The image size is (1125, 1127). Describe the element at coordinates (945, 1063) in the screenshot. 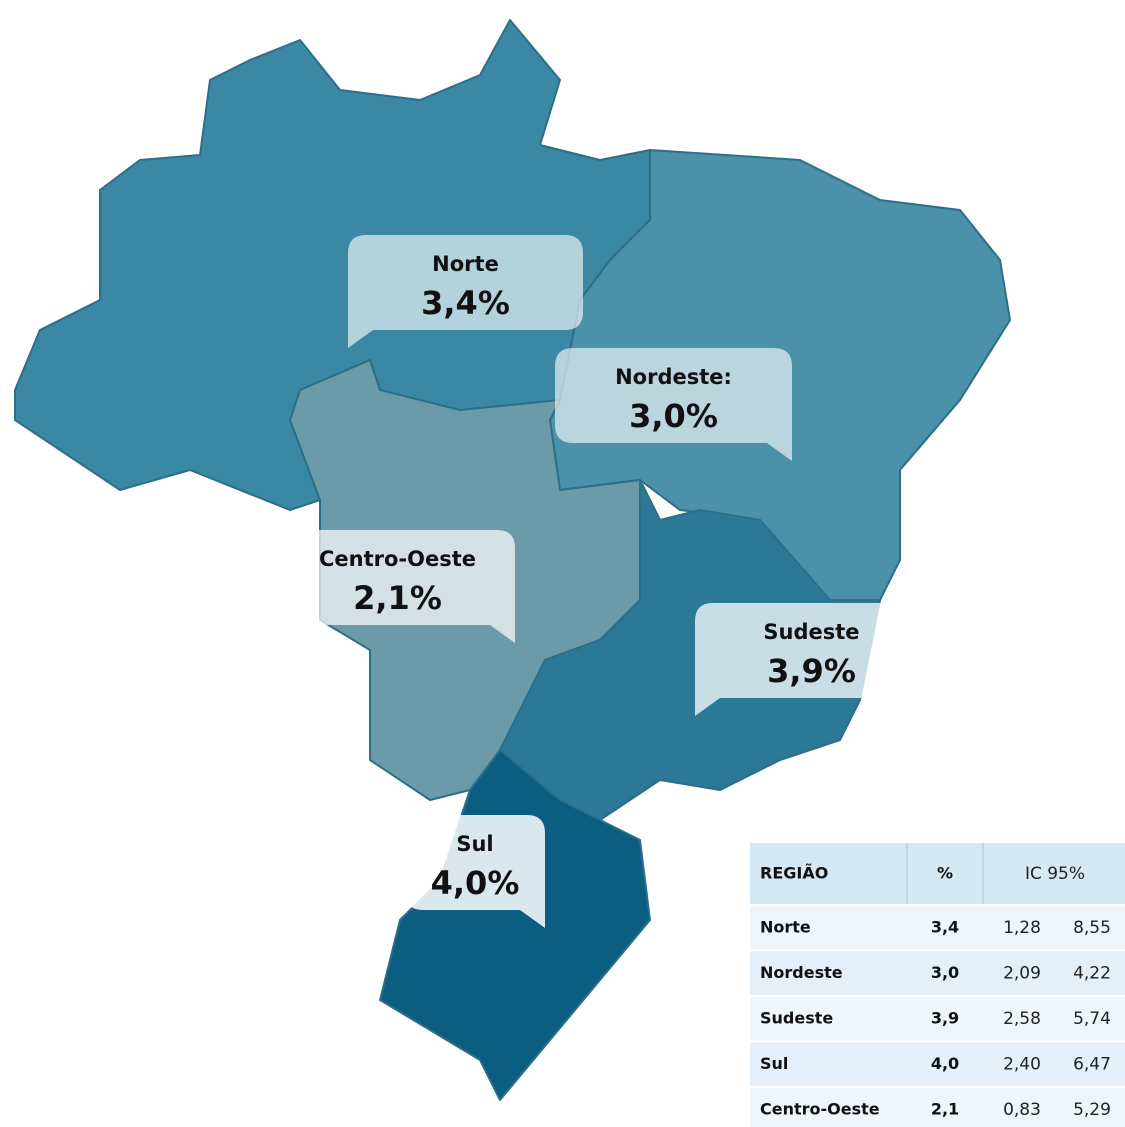

I see `table-cell: 4,0` at that location.